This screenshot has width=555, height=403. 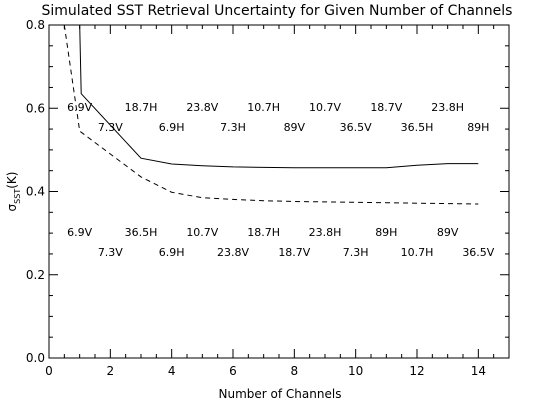 I want to click on x-axis-label: Number of Channels, so click(x=280, y=394).